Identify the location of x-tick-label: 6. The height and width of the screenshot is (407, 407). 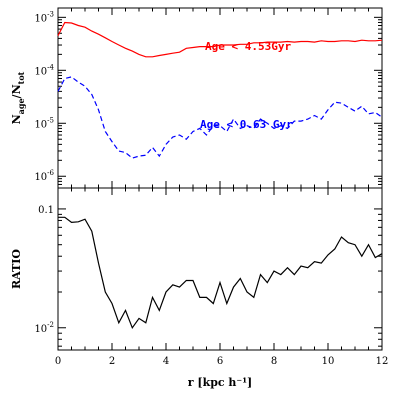
(220, 361).